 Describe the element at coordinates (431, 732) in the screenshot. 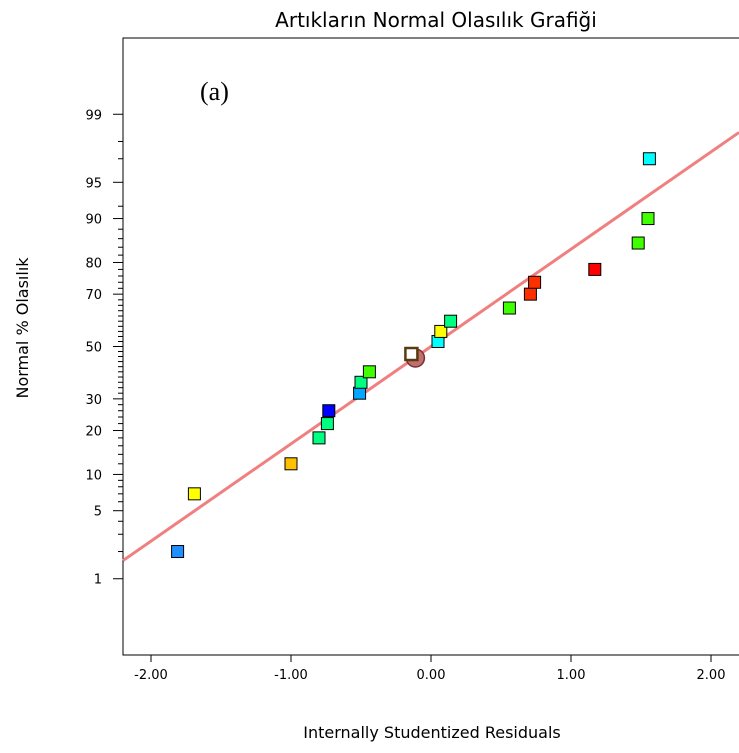

I see `x-axis-label: Internally Studentized Residuals` at that location.